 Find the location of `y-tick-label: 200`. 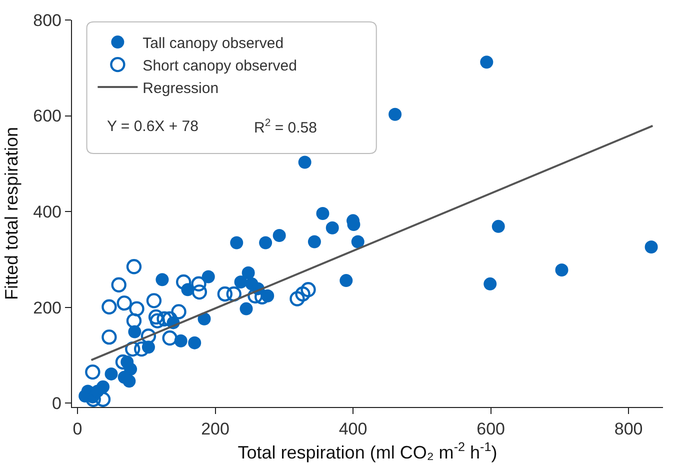

y-tick-label: 200 is located at coordinates (47, 308).